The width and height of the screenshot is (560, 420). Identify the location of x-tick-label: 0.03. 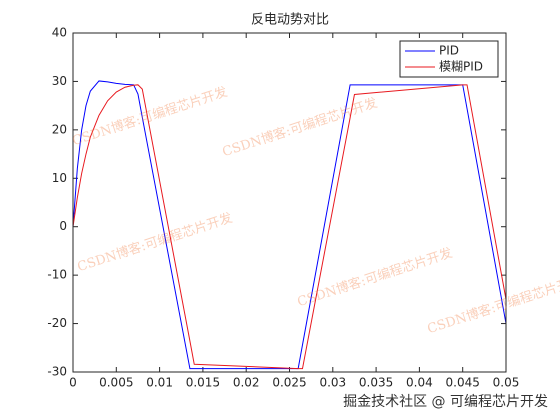
(332, 383).